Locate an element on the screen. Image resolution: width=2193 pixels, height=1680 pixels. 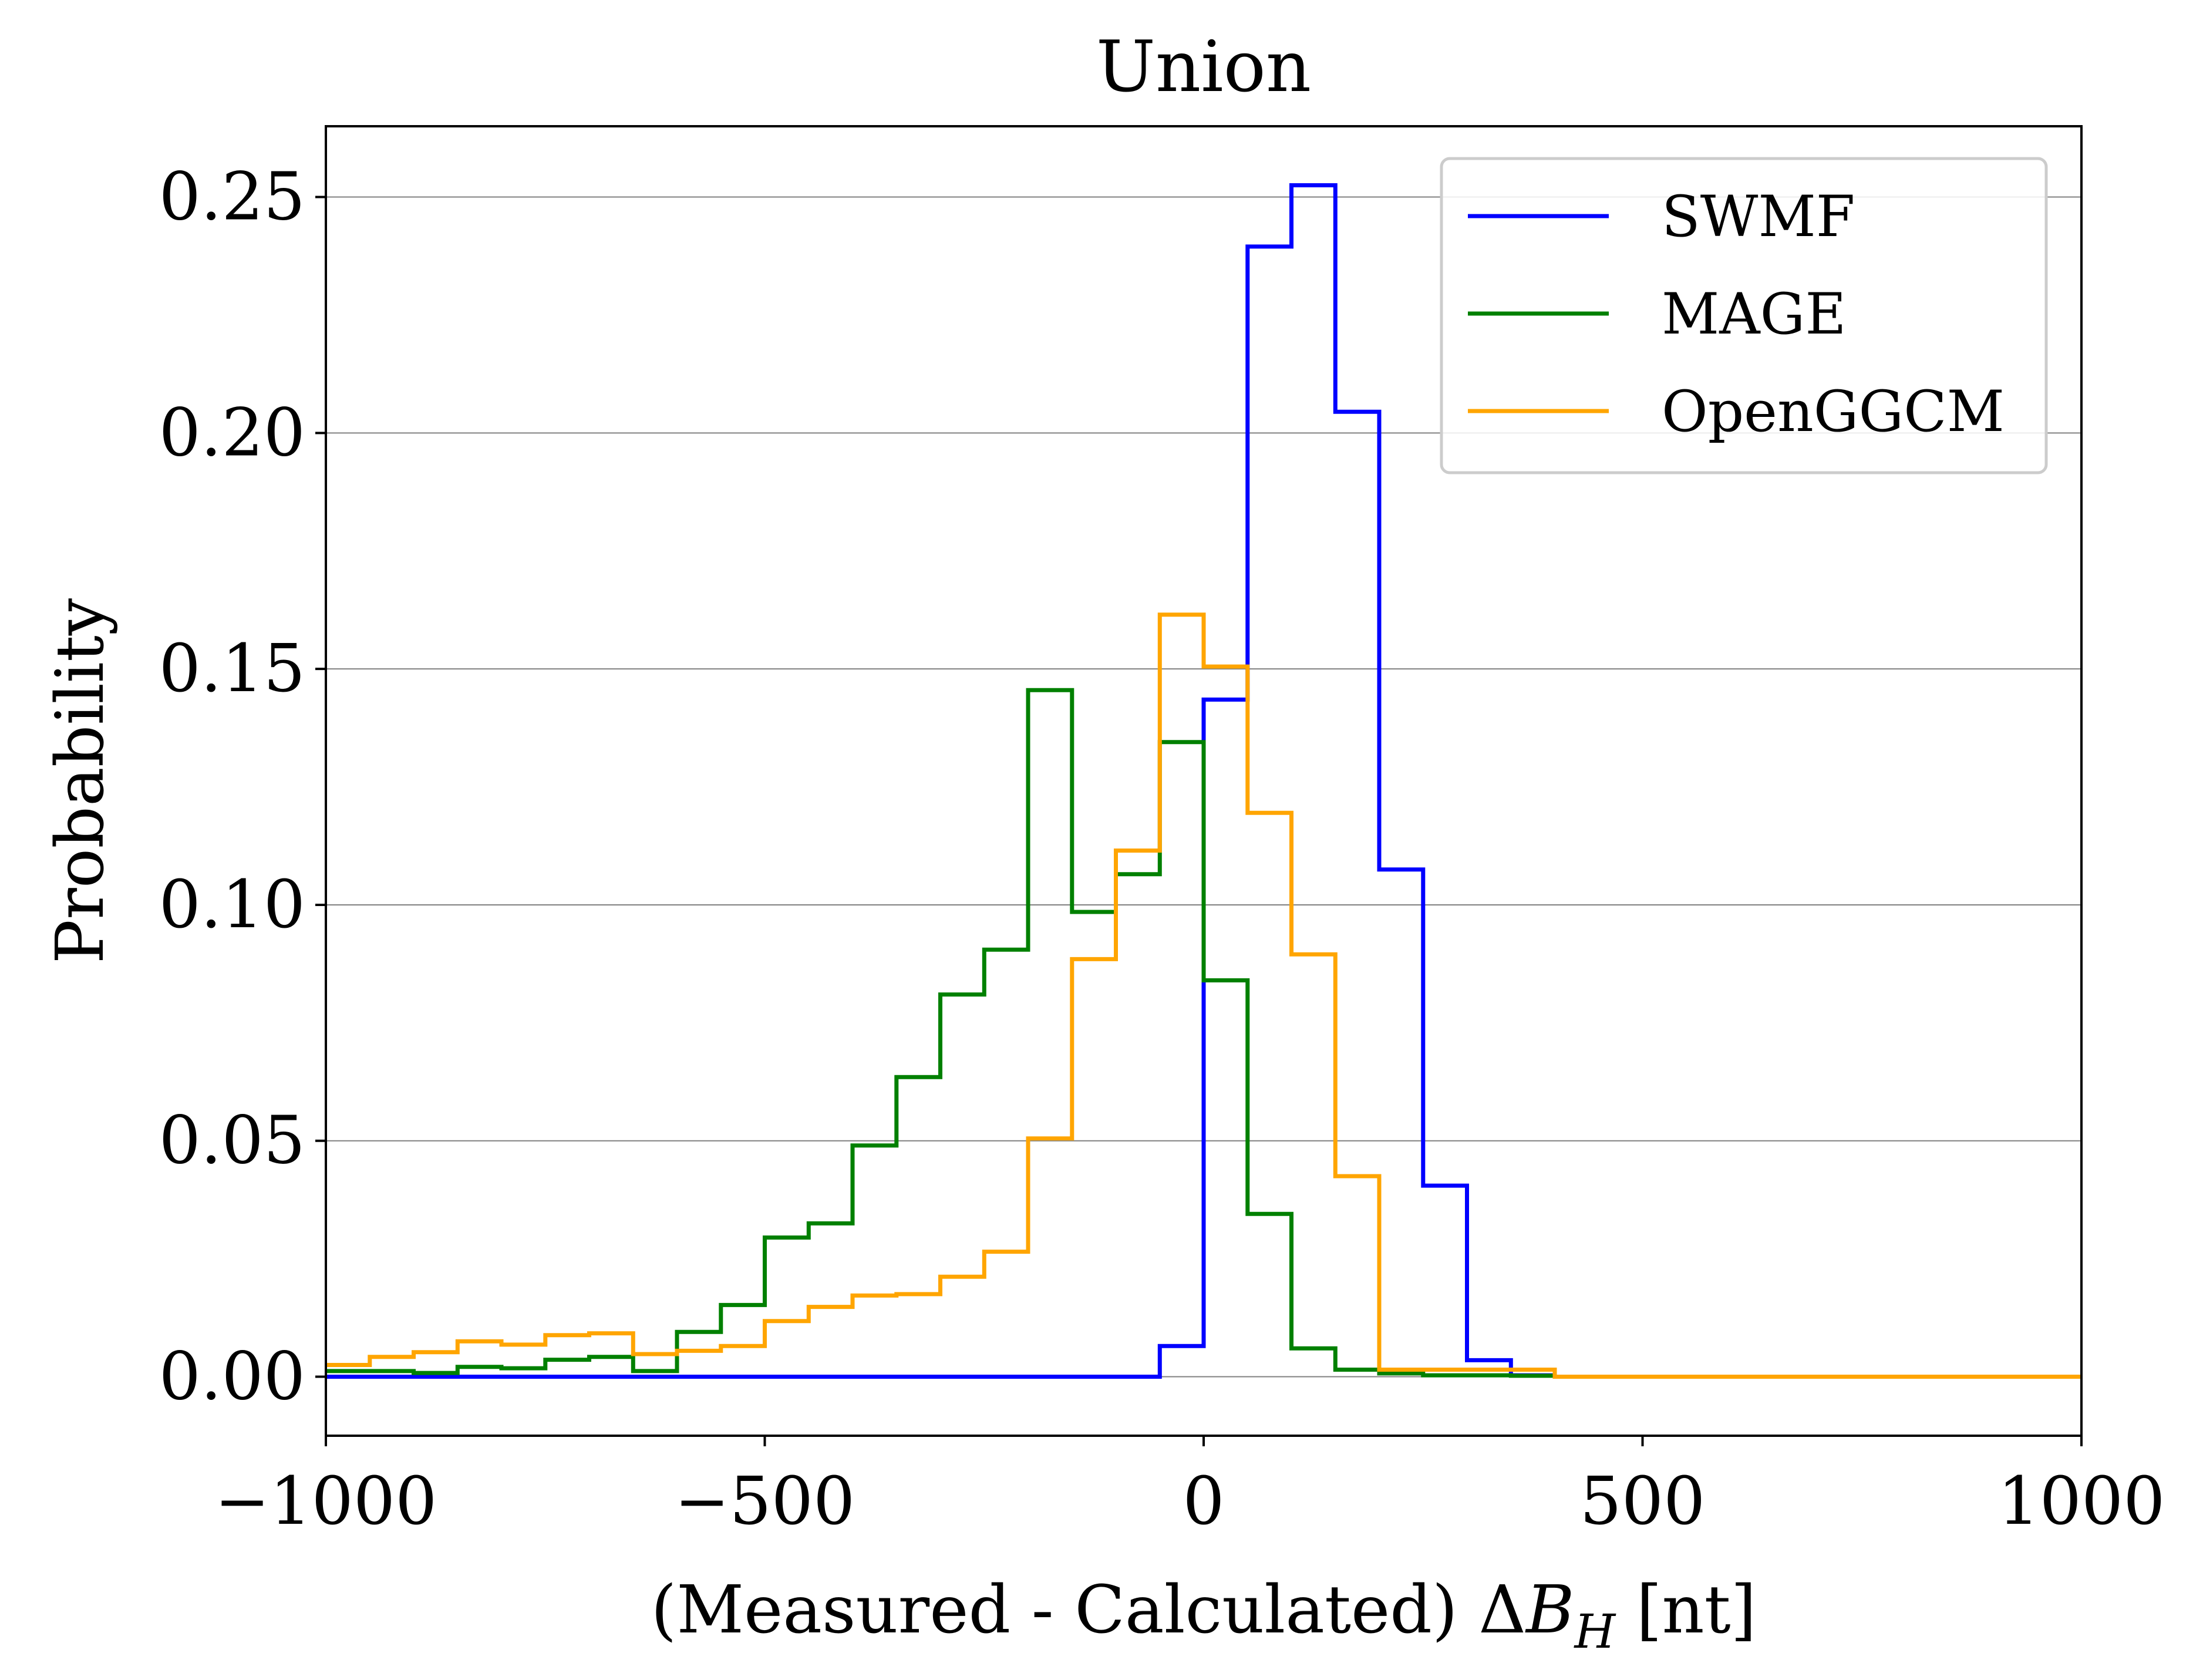
legend-label-mage: MAGE is located at coordinates (1754, 314).